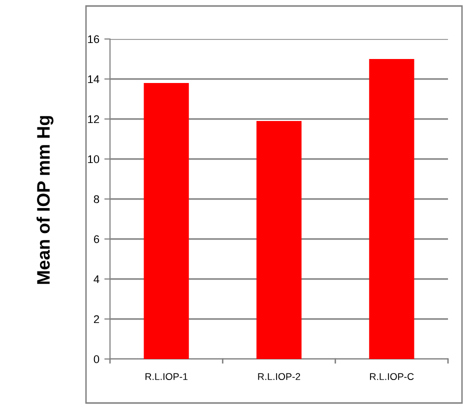 The width and height of the screenshot is (469, 406). I want to click on y-tick-label: 2, so click(97, 319).